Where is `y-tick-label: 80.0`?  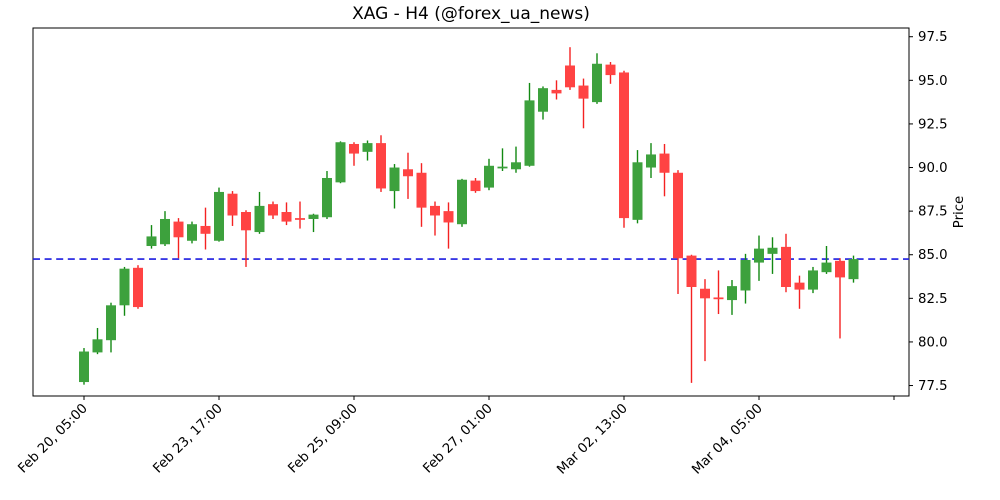
y-tick-label: 80.0 is located at coordinates (933, 342).